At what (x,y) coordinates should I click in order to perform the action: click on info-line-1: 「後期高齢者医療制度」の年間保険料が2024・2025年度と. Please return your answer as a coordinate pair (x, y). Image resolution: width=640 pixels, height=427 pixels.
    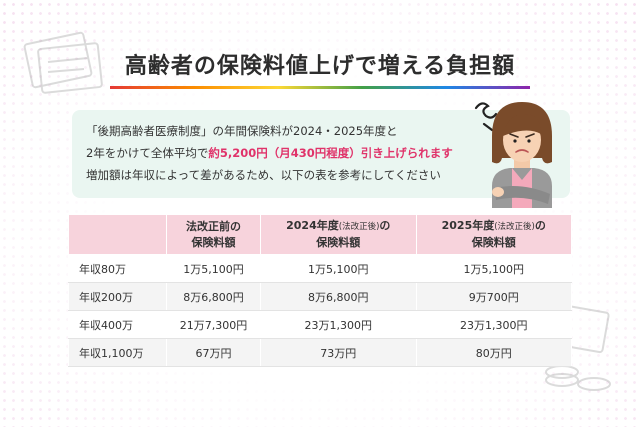
    Looking at the image, I should click on (242, 131).